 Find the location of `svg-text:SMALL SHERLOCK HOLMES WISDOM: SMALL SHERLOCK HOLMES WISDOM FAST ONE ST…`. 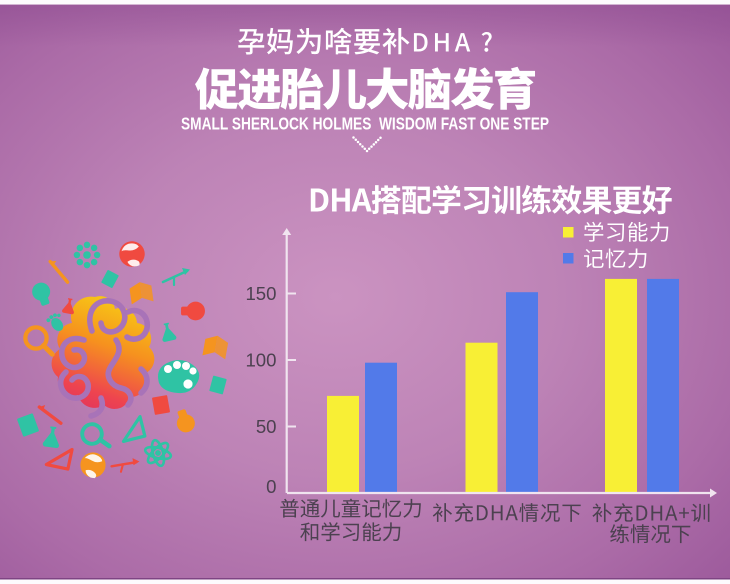

svg-text:SMALL SHERLOCK HOLMES WISDOM: SMALL SHERLOCK HOLMES WISDOM FAST ONE ST… is located at coordinates (365, 124).